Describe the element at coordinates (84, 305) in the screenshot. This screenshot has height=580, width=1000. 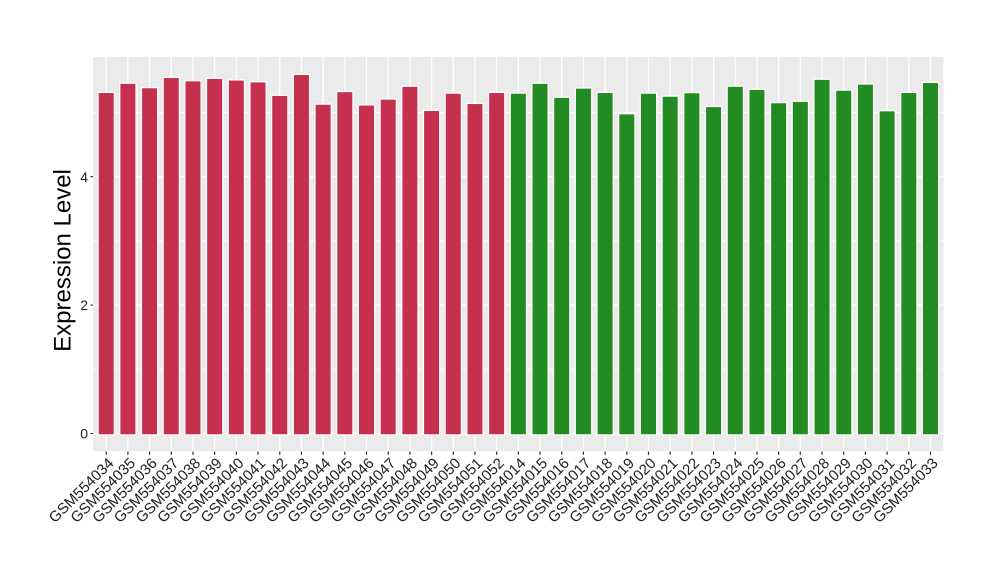
I see `svg-text: 2` at that location.